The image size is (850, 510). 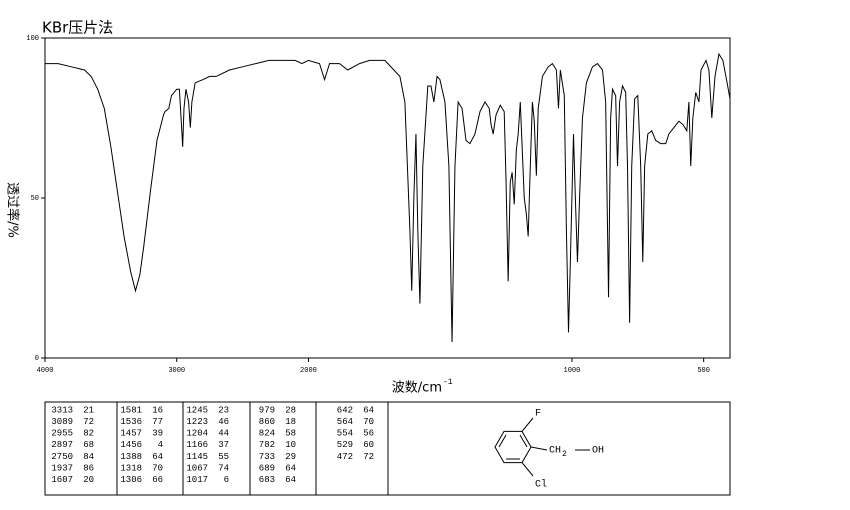 I want to click on y-axis-label: 透过率/%, so click(x=13, y=210).